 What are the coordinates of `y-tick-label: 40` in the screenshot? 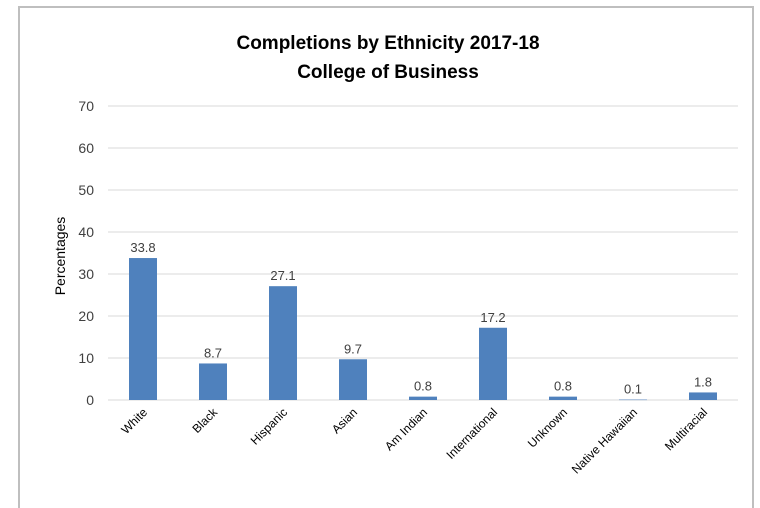 It's located at (86, 232).